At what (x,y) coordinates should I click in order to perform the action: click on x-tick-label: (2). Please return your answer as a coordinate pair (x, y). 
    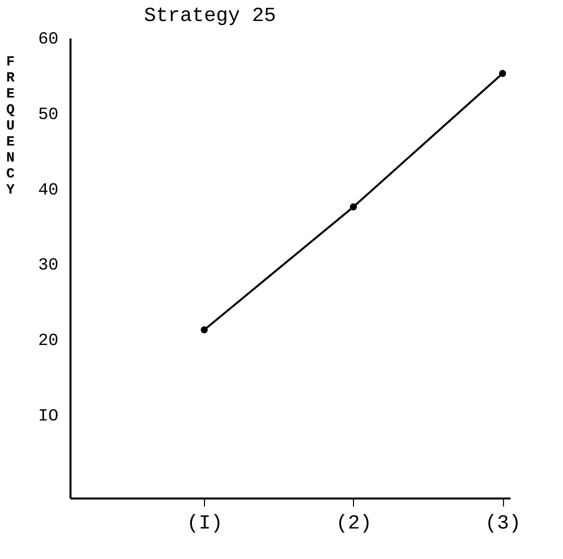
    Looking at the image, I should click on (354, 524).